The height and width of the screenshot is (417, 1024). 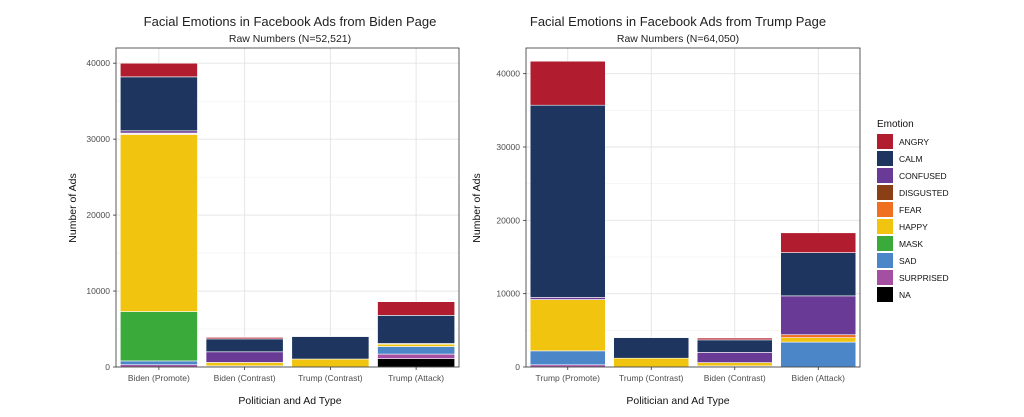 What do you see at coordinates (568, 378) in the screenshot?
I see `x-tick-label: Trump (Promote)` at bounding box center [568, 378].